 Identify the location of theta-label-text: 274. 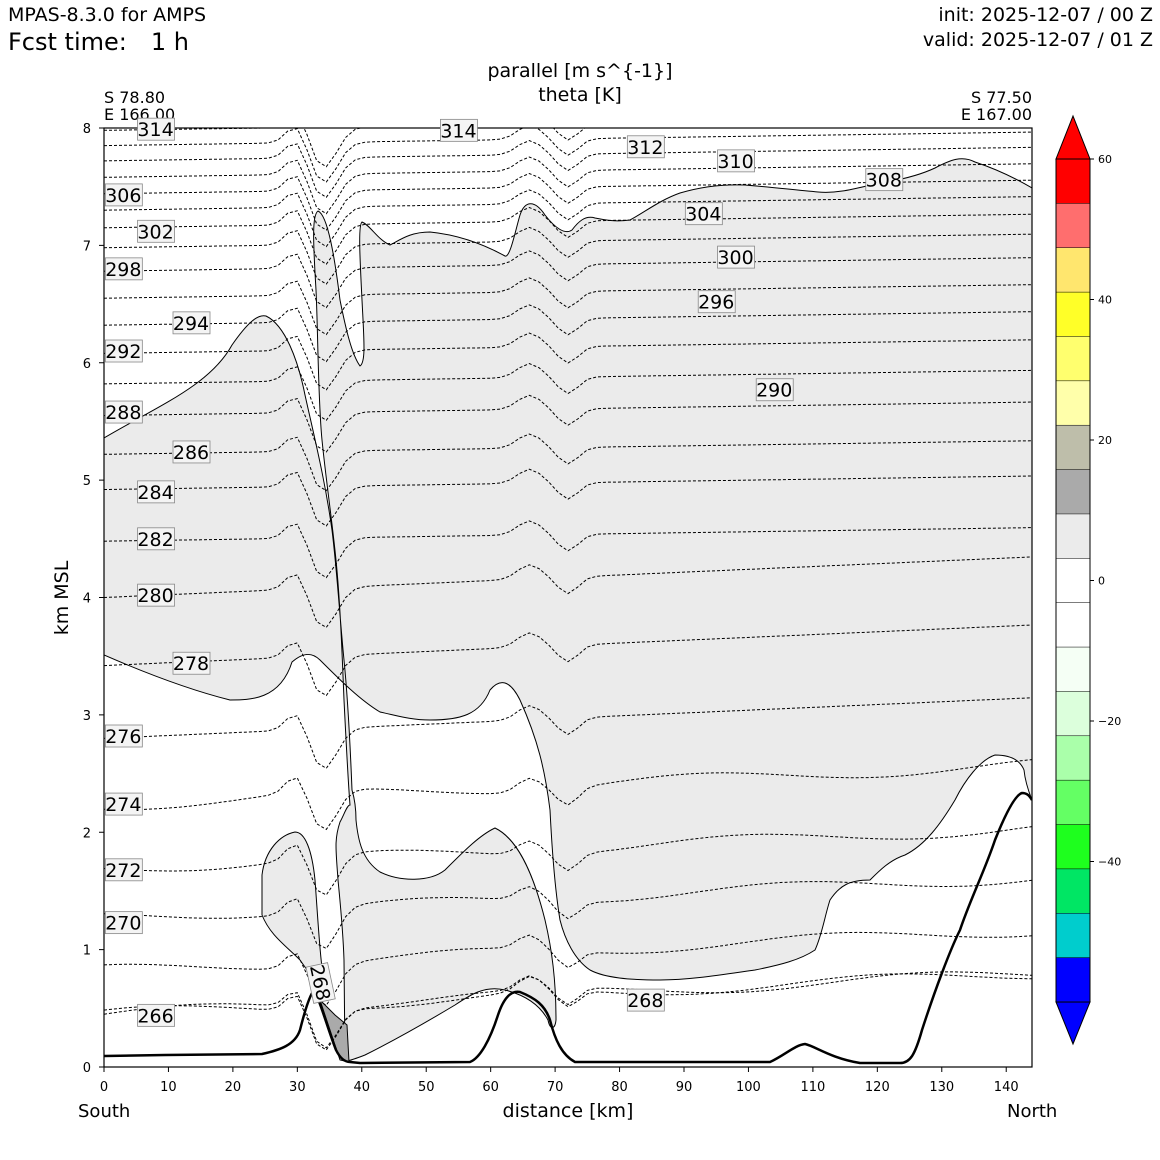
(123, 805).